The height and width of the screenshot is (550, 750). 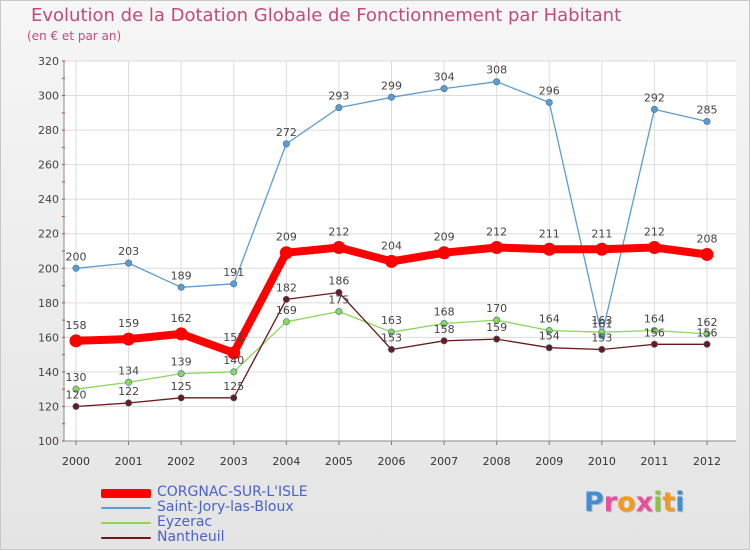 I want to click on data-label-eyzerac: 168, so click(x=444, y=312).